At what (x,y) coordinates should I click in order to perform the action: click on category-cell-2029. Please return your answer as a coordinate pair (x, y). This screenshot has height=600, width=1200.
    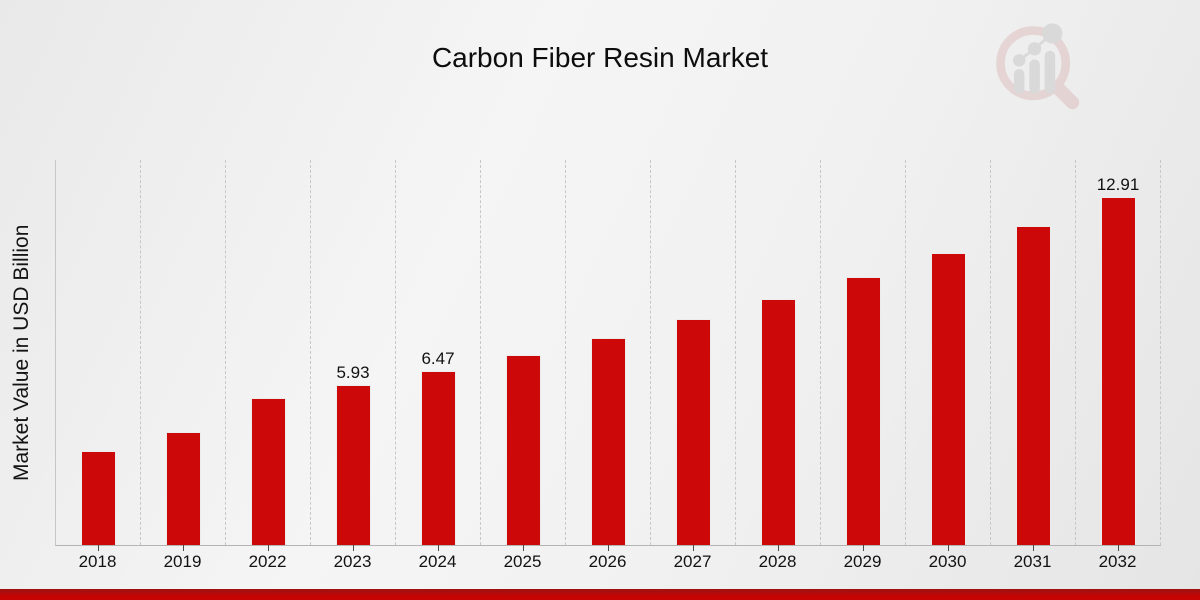
    Looking at the image, I should click on (863, 355).